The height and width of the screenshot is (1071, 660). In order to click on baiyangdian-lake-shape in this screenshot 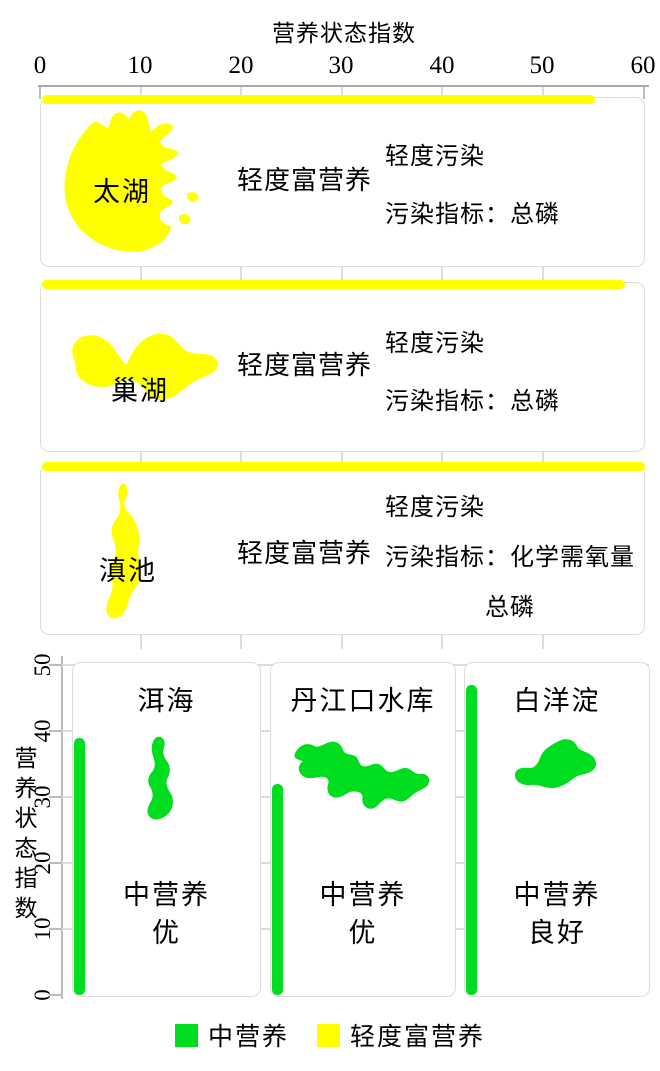, I will do `click(556, 763)`.